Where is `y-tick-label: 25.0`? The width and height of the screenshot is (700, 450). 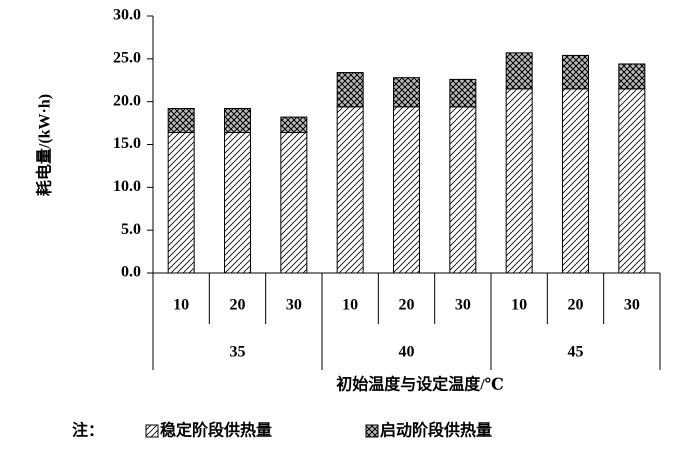
y-tick-label: 25.0 is located at coordinates (127, 58).